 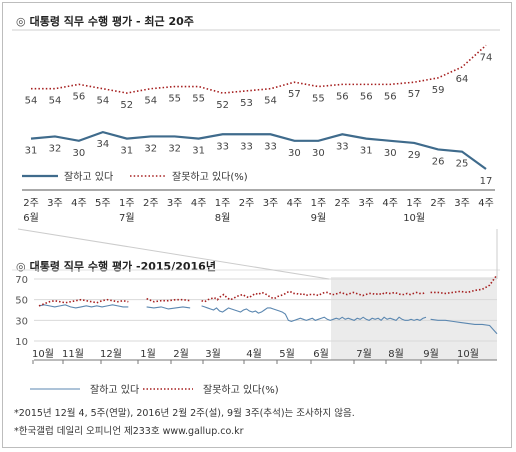 I want to click on x-tick-label: 3월, so click(x=213, y=354).